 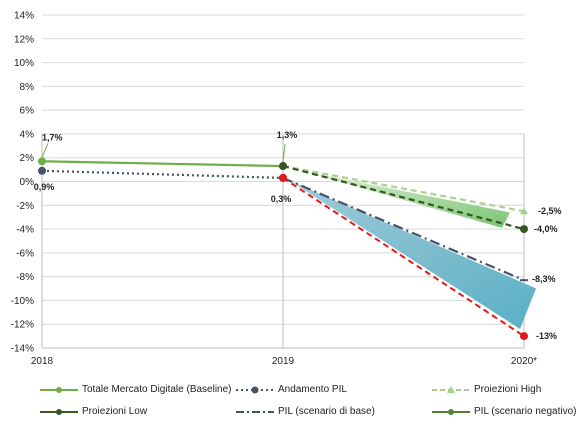 What do you see at coordinates (312, 389) in the screenshot?
I see `legend-label: Andamento PIL` at bounding box center [312, 389].